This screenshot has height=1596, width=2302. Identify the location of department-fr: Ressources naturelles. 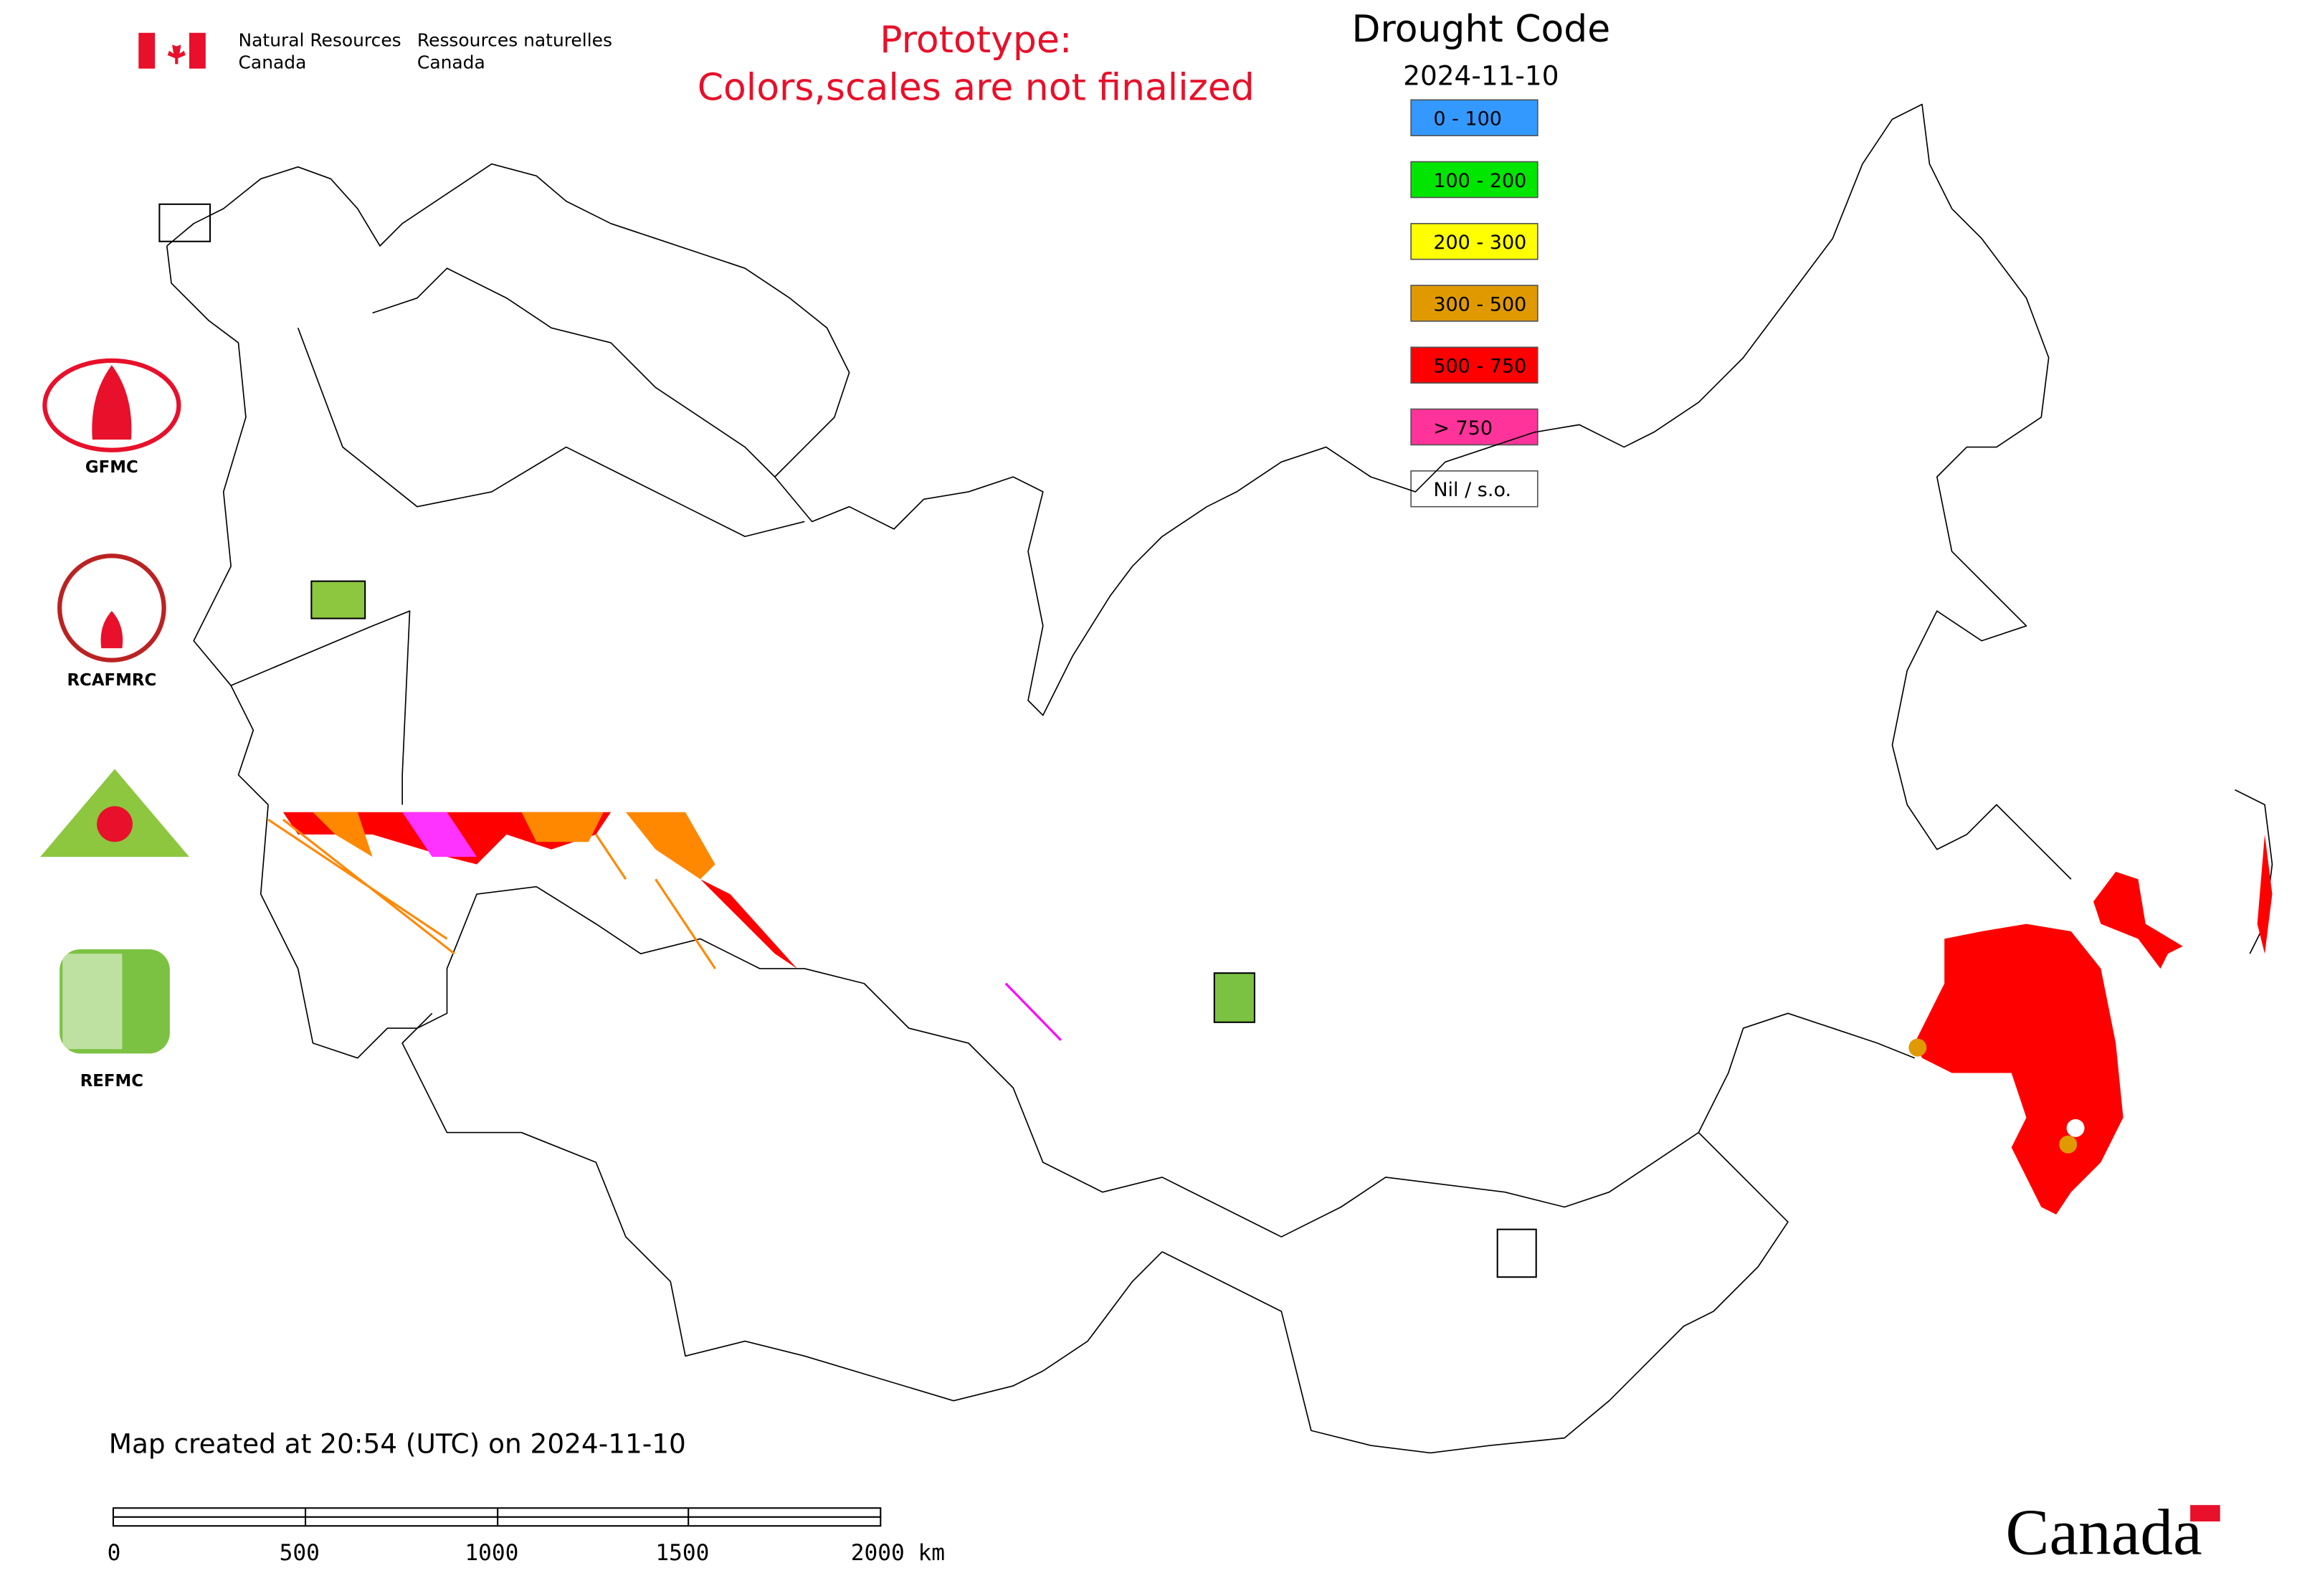
(514, 39).